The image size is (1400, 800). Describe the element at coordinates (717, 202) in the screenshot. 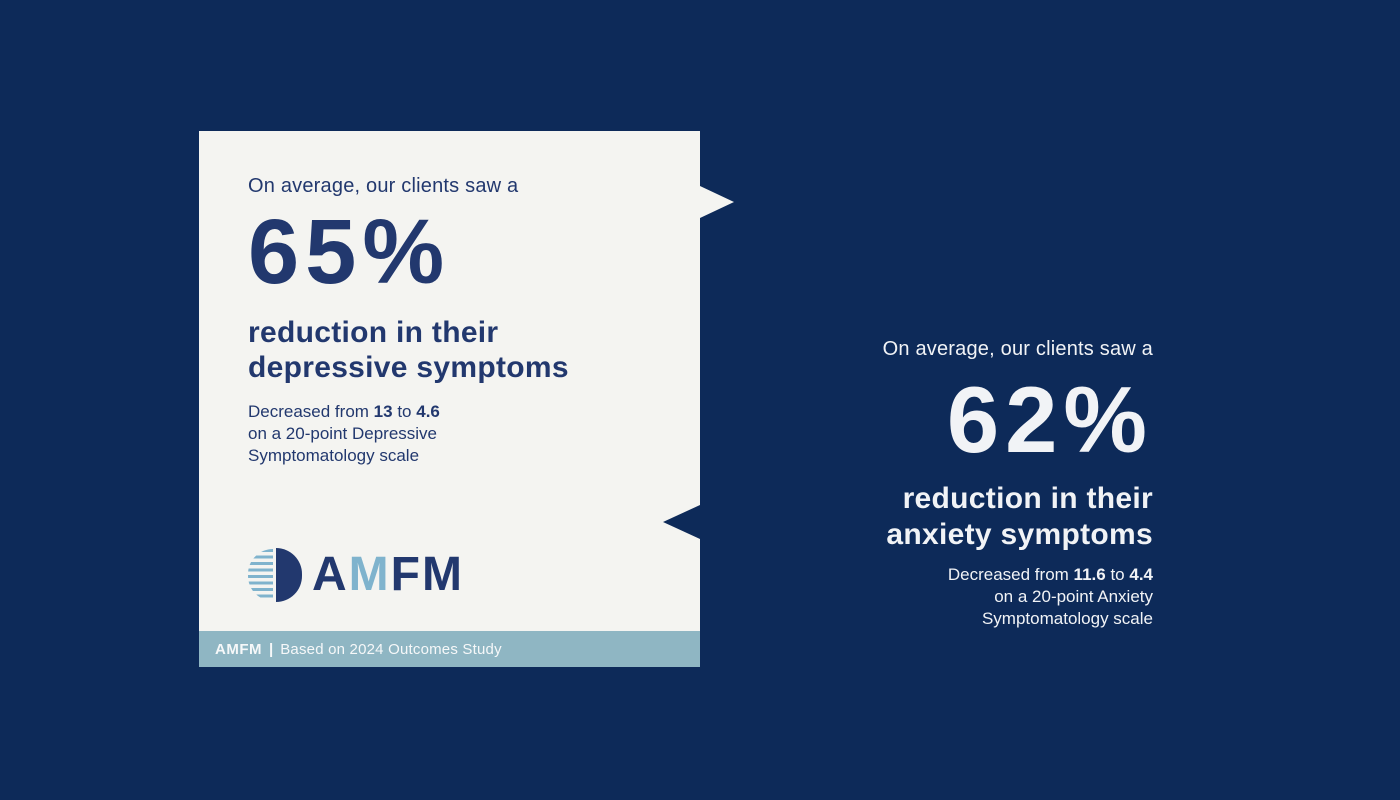

I see `card-pointer-right-icon` at that location.